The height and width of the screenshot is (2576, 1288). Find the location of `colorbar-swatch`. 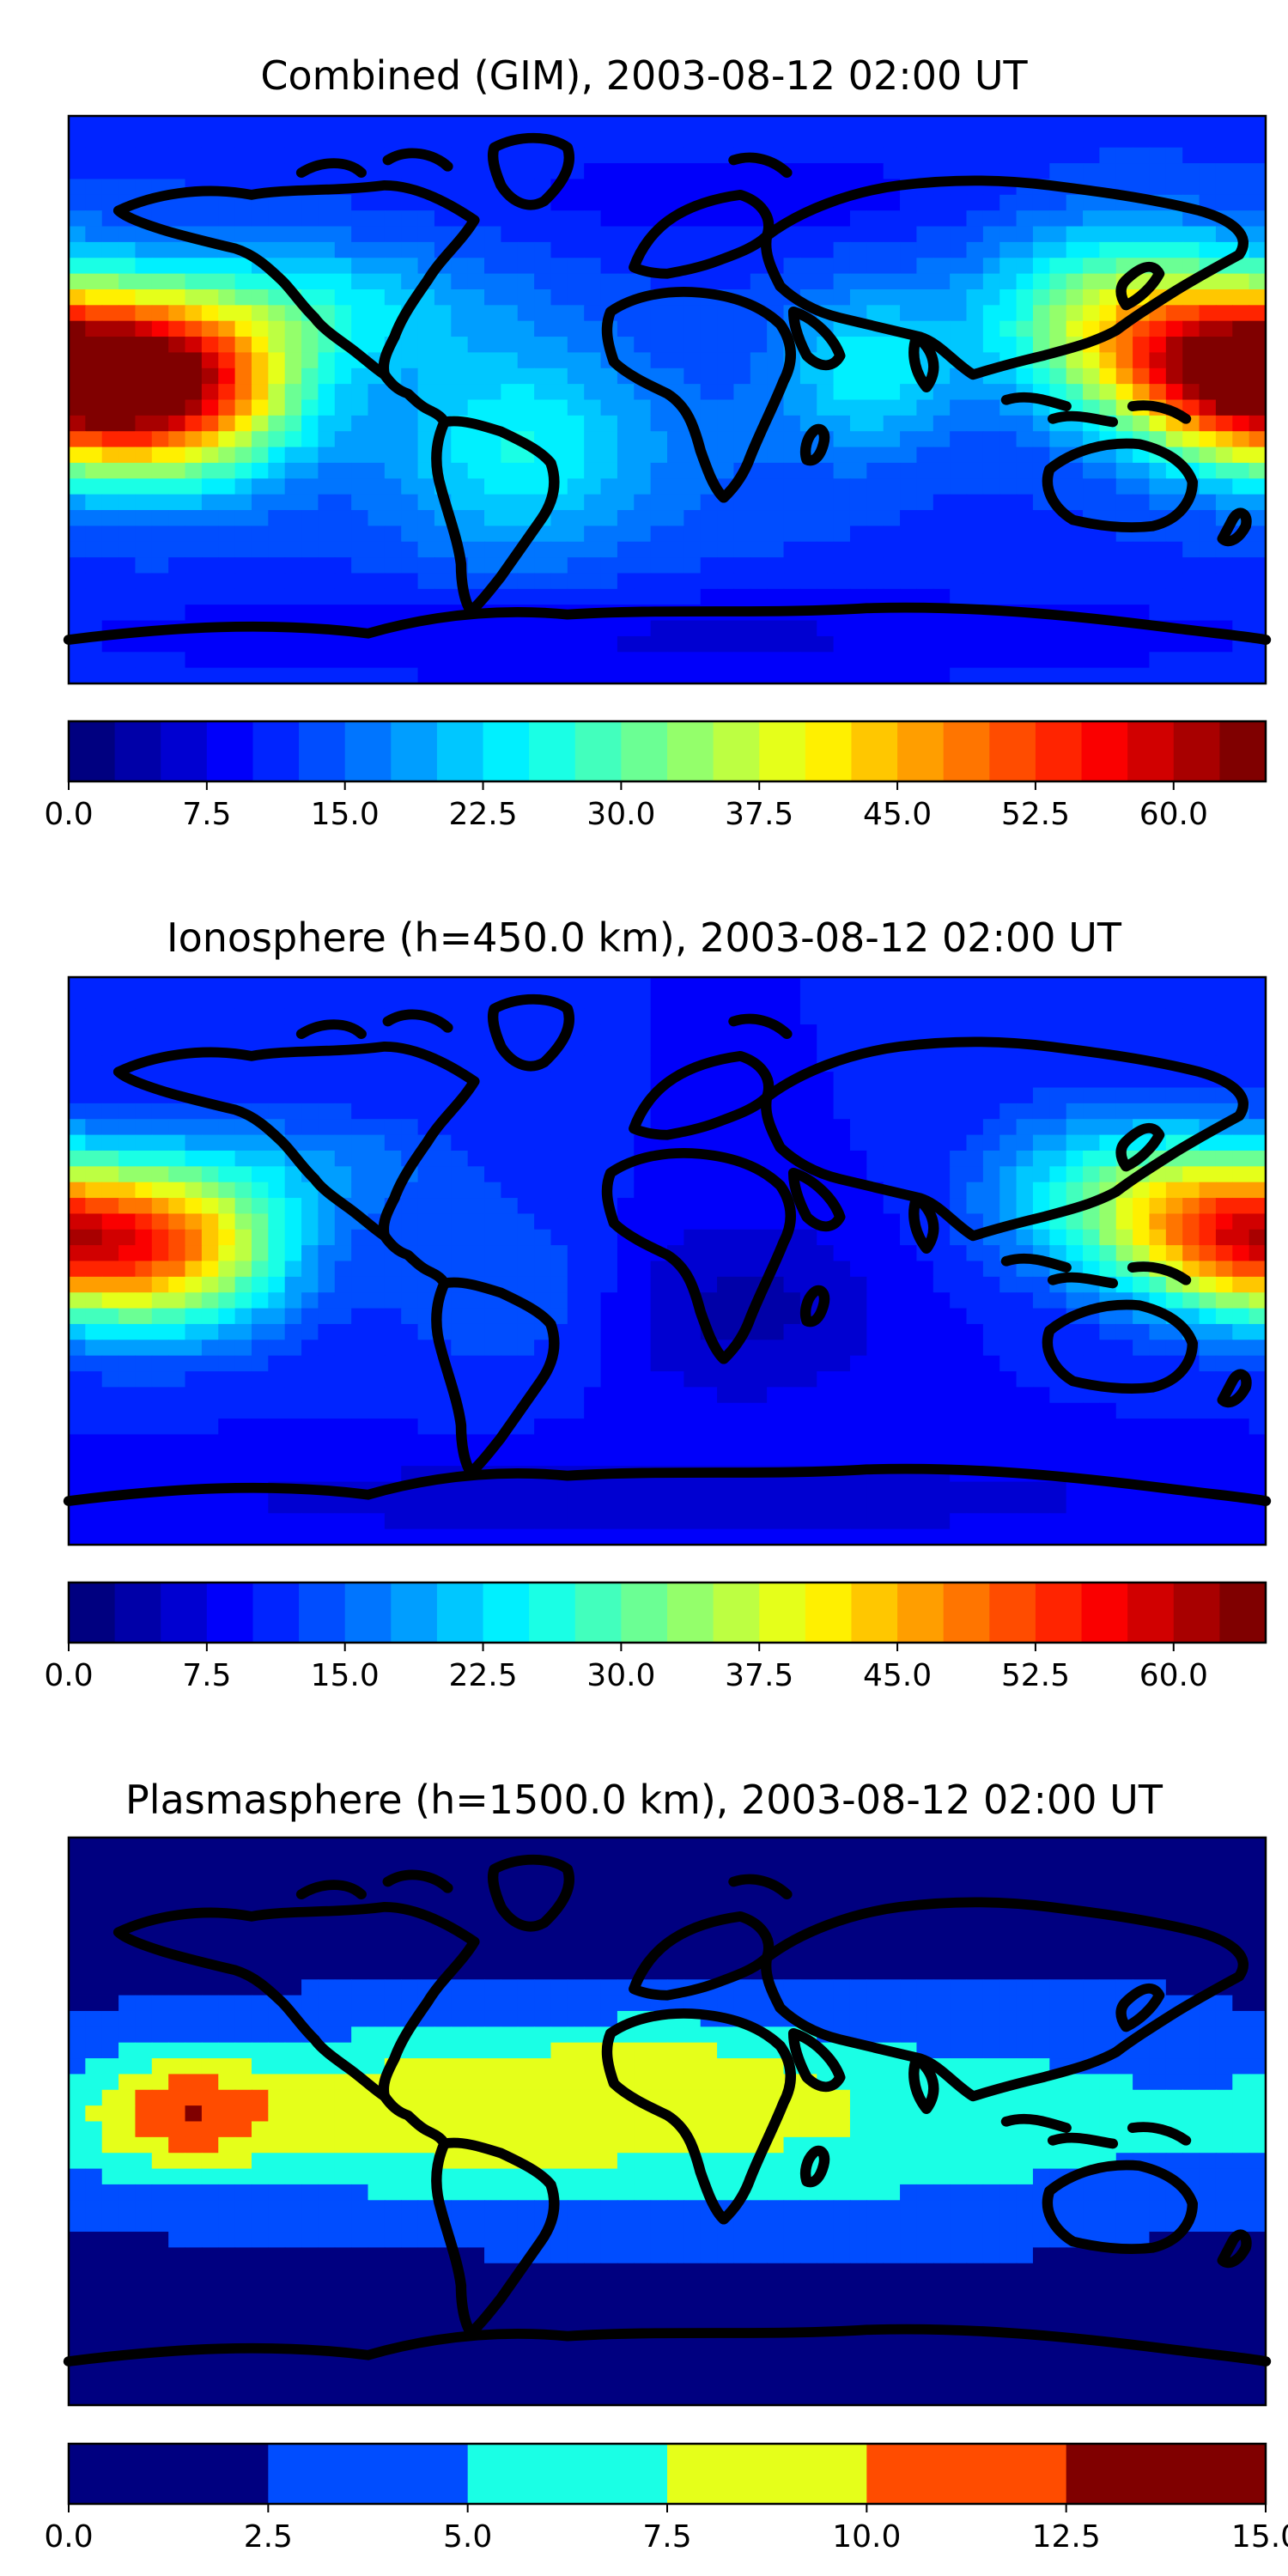

colorbar-swatch is located at coordinates (229, 751).